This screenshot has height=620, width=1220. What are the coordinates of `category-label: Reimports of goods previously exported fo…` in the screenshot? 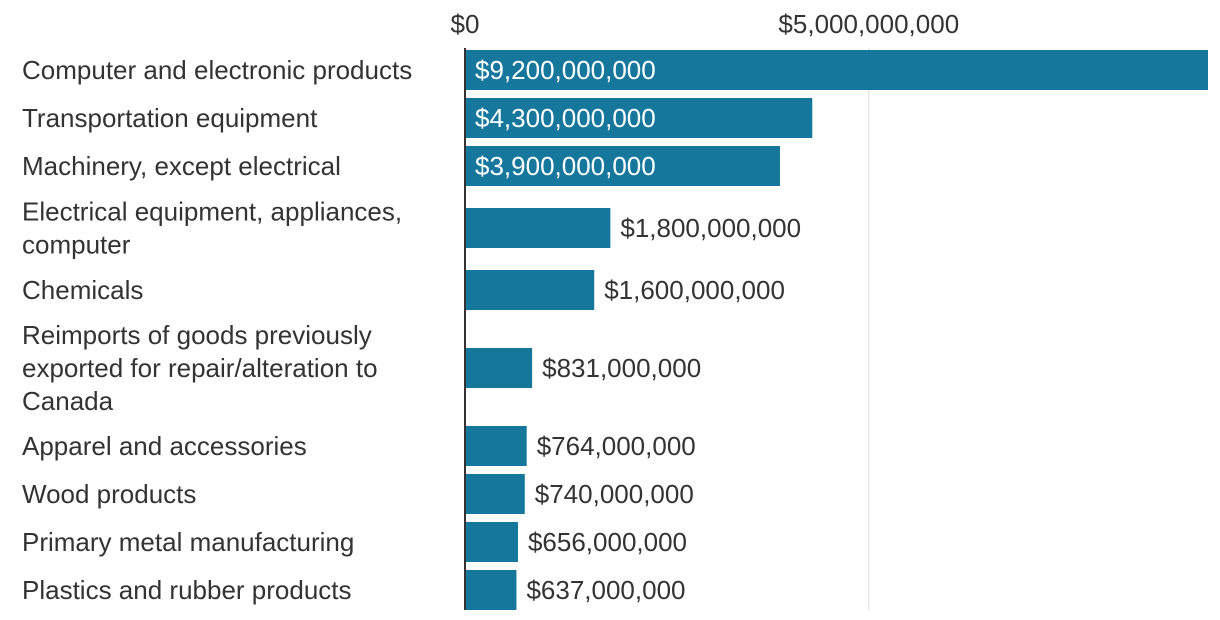 It's located at (200, 368).